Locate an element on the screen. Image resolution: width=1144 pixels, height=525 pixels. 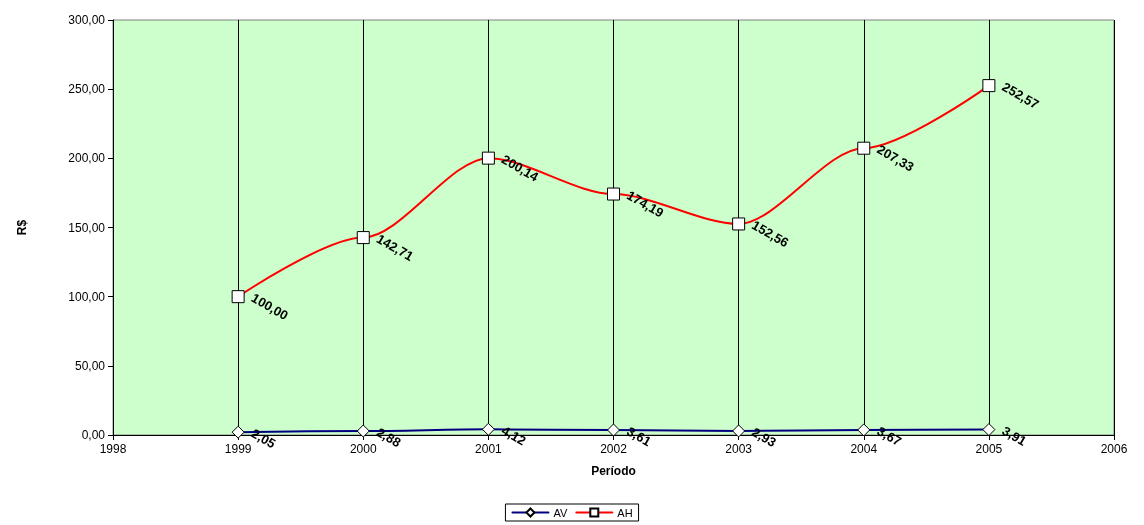
x-tick-label: 2002 is located at coordinates (614, 449).